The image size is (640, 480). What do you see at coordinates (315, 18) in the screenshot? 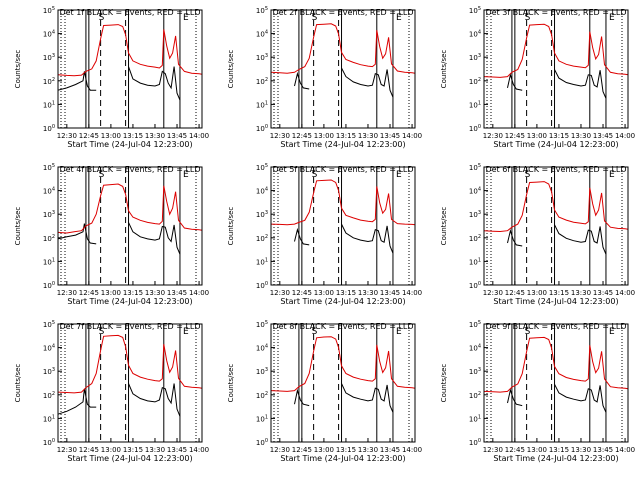
I see `start-marker: S` at bounding box center [315, 18].